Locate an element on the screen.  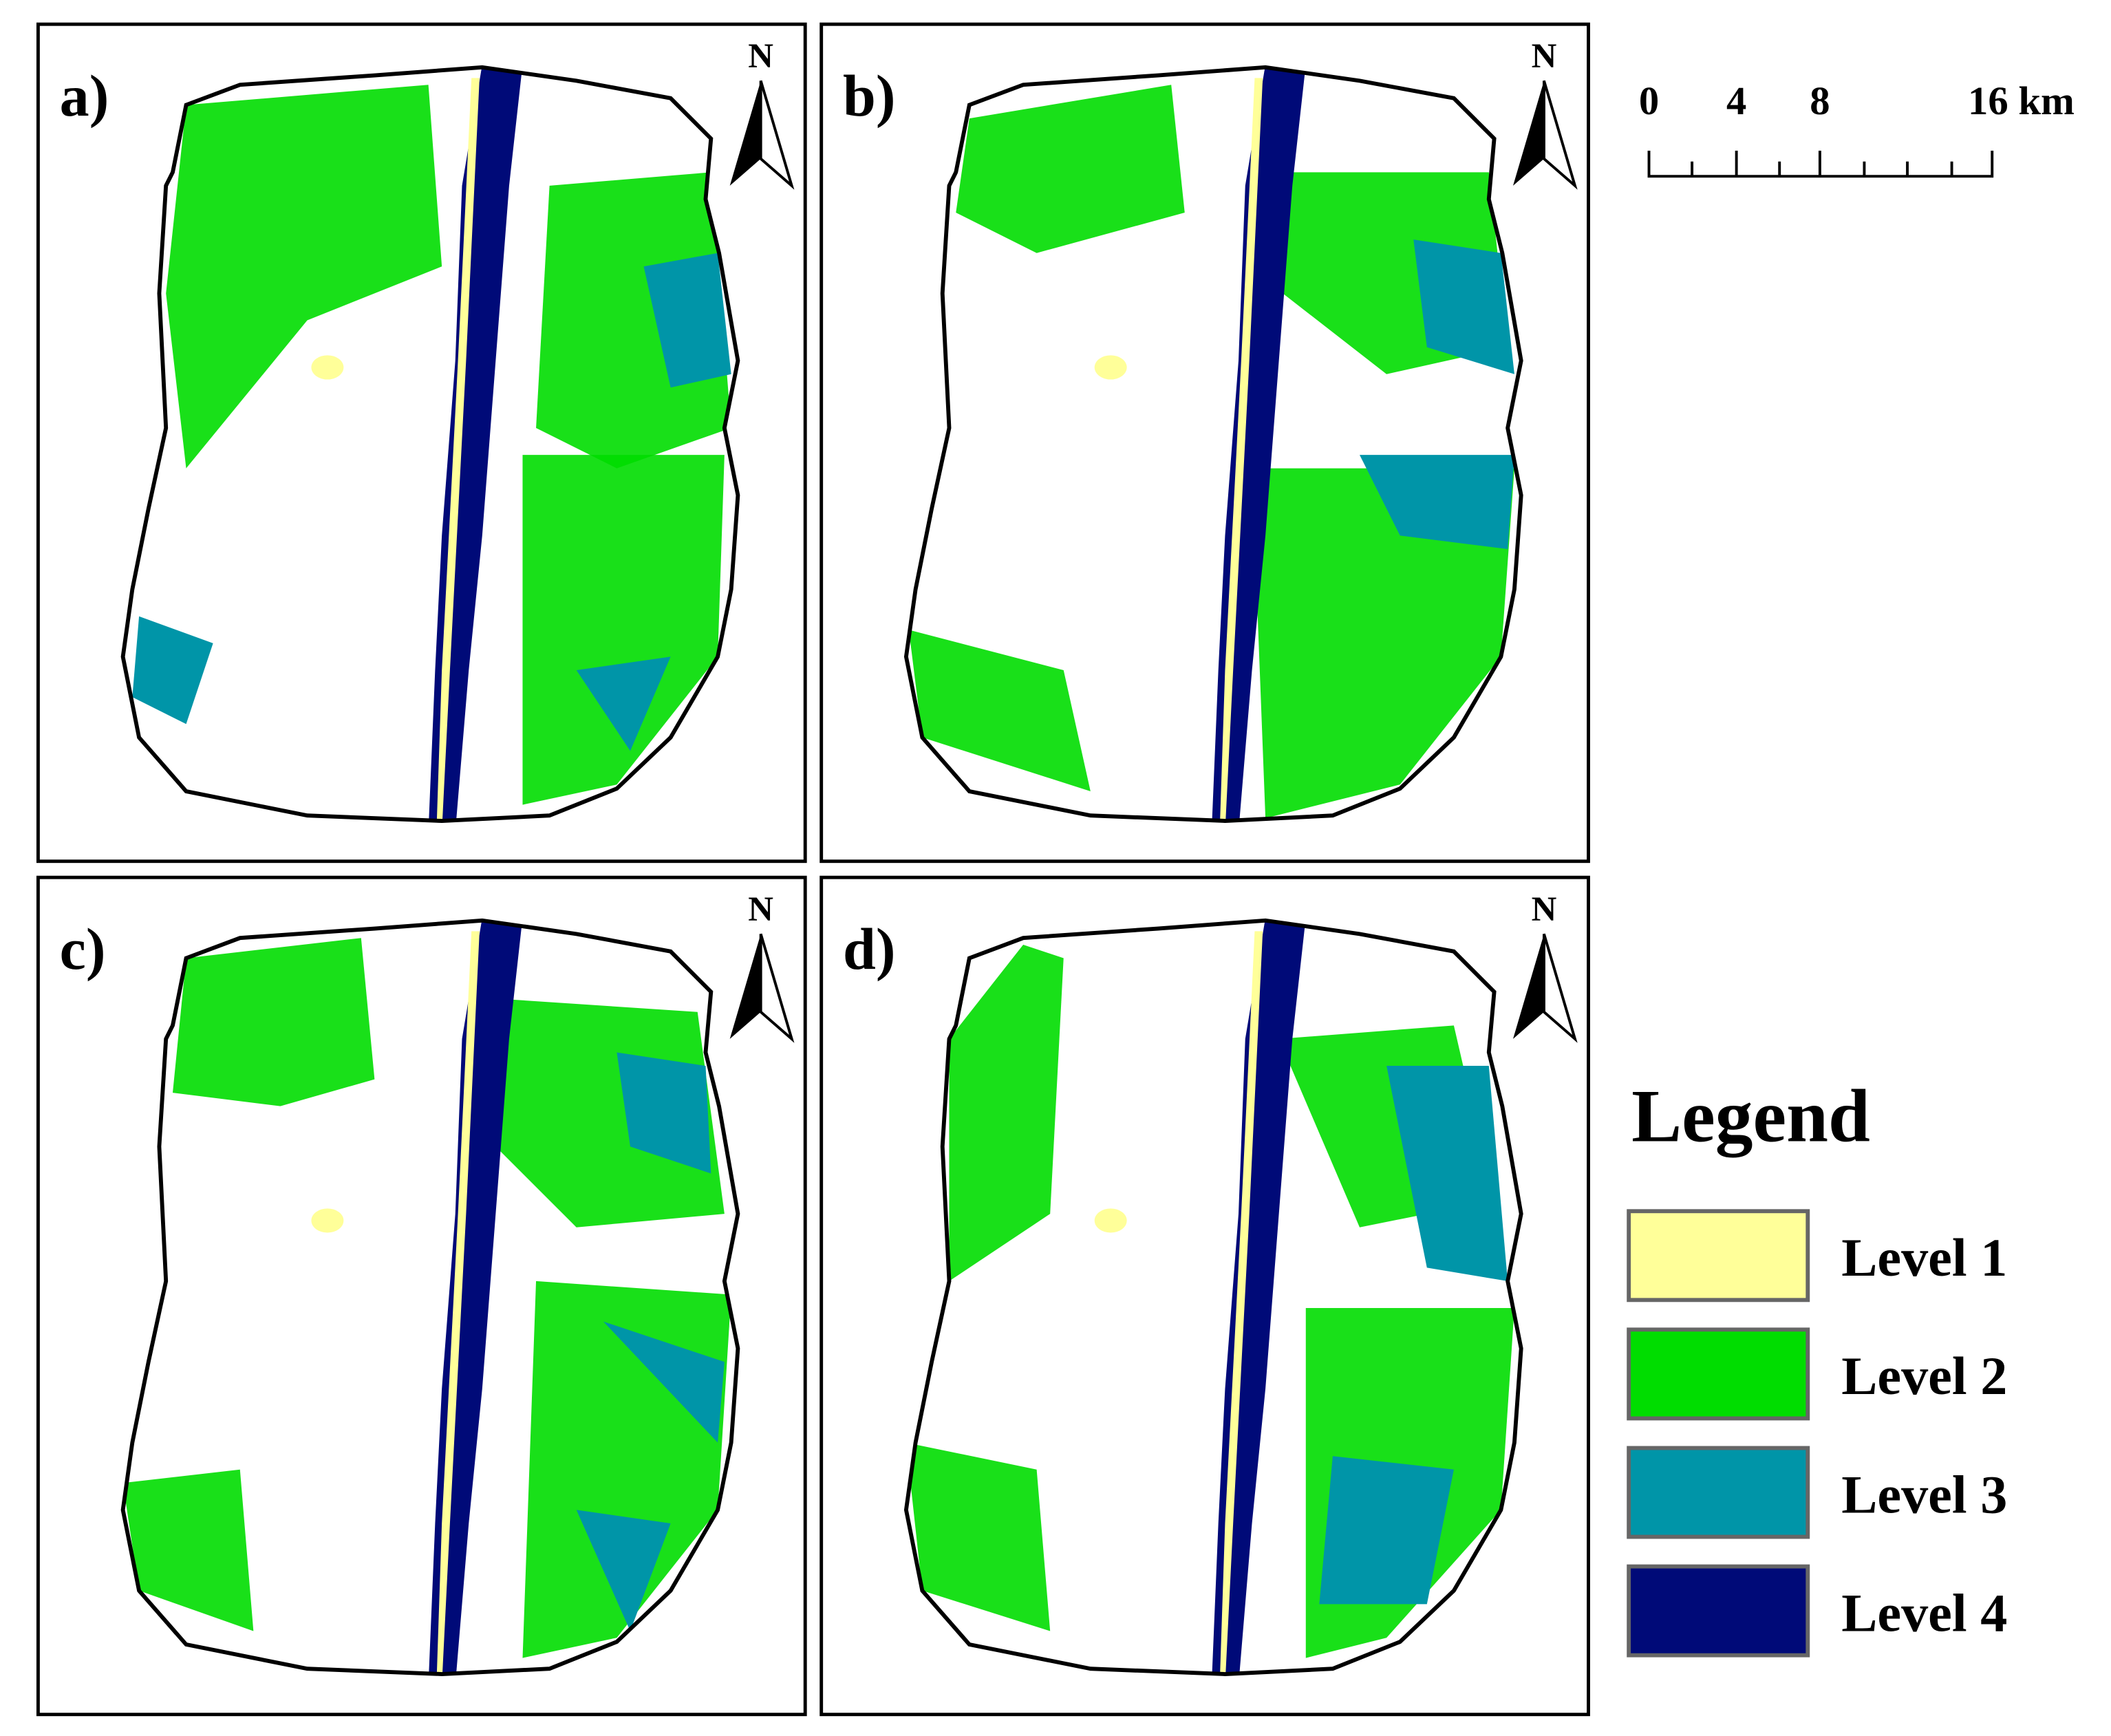
scale-label: 4 is located at coordinates (1736, 100).